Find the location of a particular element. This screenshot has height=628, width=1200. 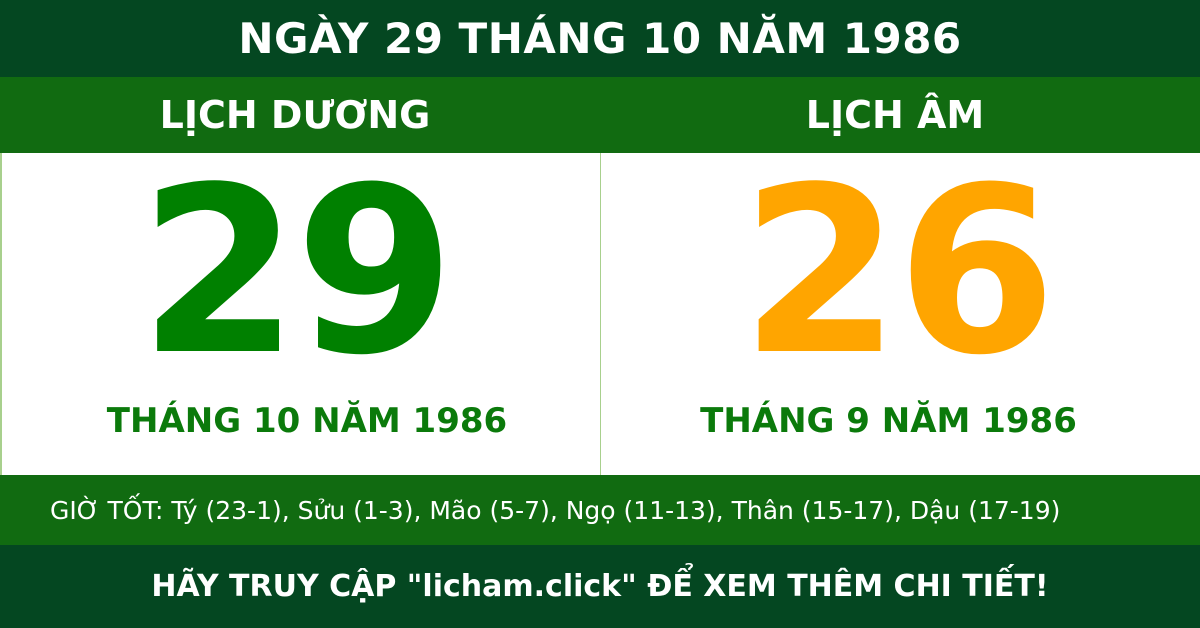

lunar-day: 26 is located at coordinates (898, 272).